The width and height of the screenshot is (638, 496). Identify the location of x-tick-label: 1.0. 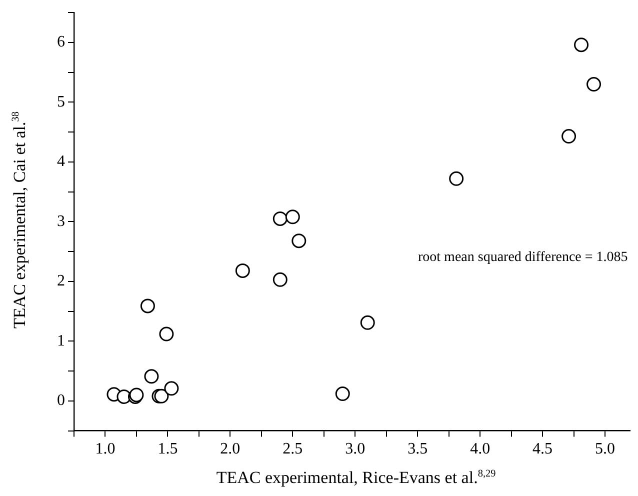
(105, 449).